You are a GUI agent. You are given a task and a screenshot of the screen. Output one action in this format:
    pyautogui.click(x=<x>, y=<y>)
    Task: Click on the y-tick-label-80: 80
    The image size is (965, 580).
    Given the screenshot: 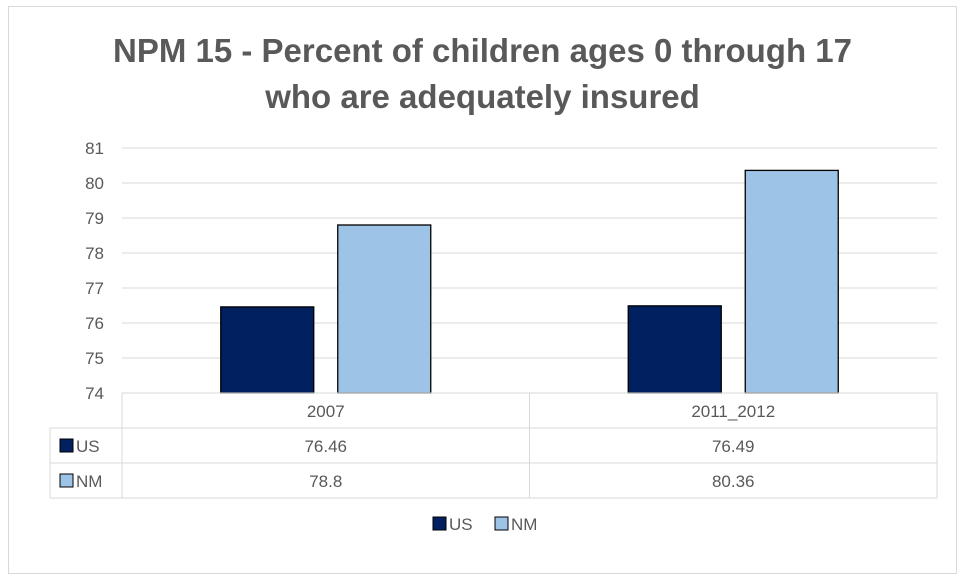 What is the action you would take?
    pyautogui.click(x=94, y=183)
    